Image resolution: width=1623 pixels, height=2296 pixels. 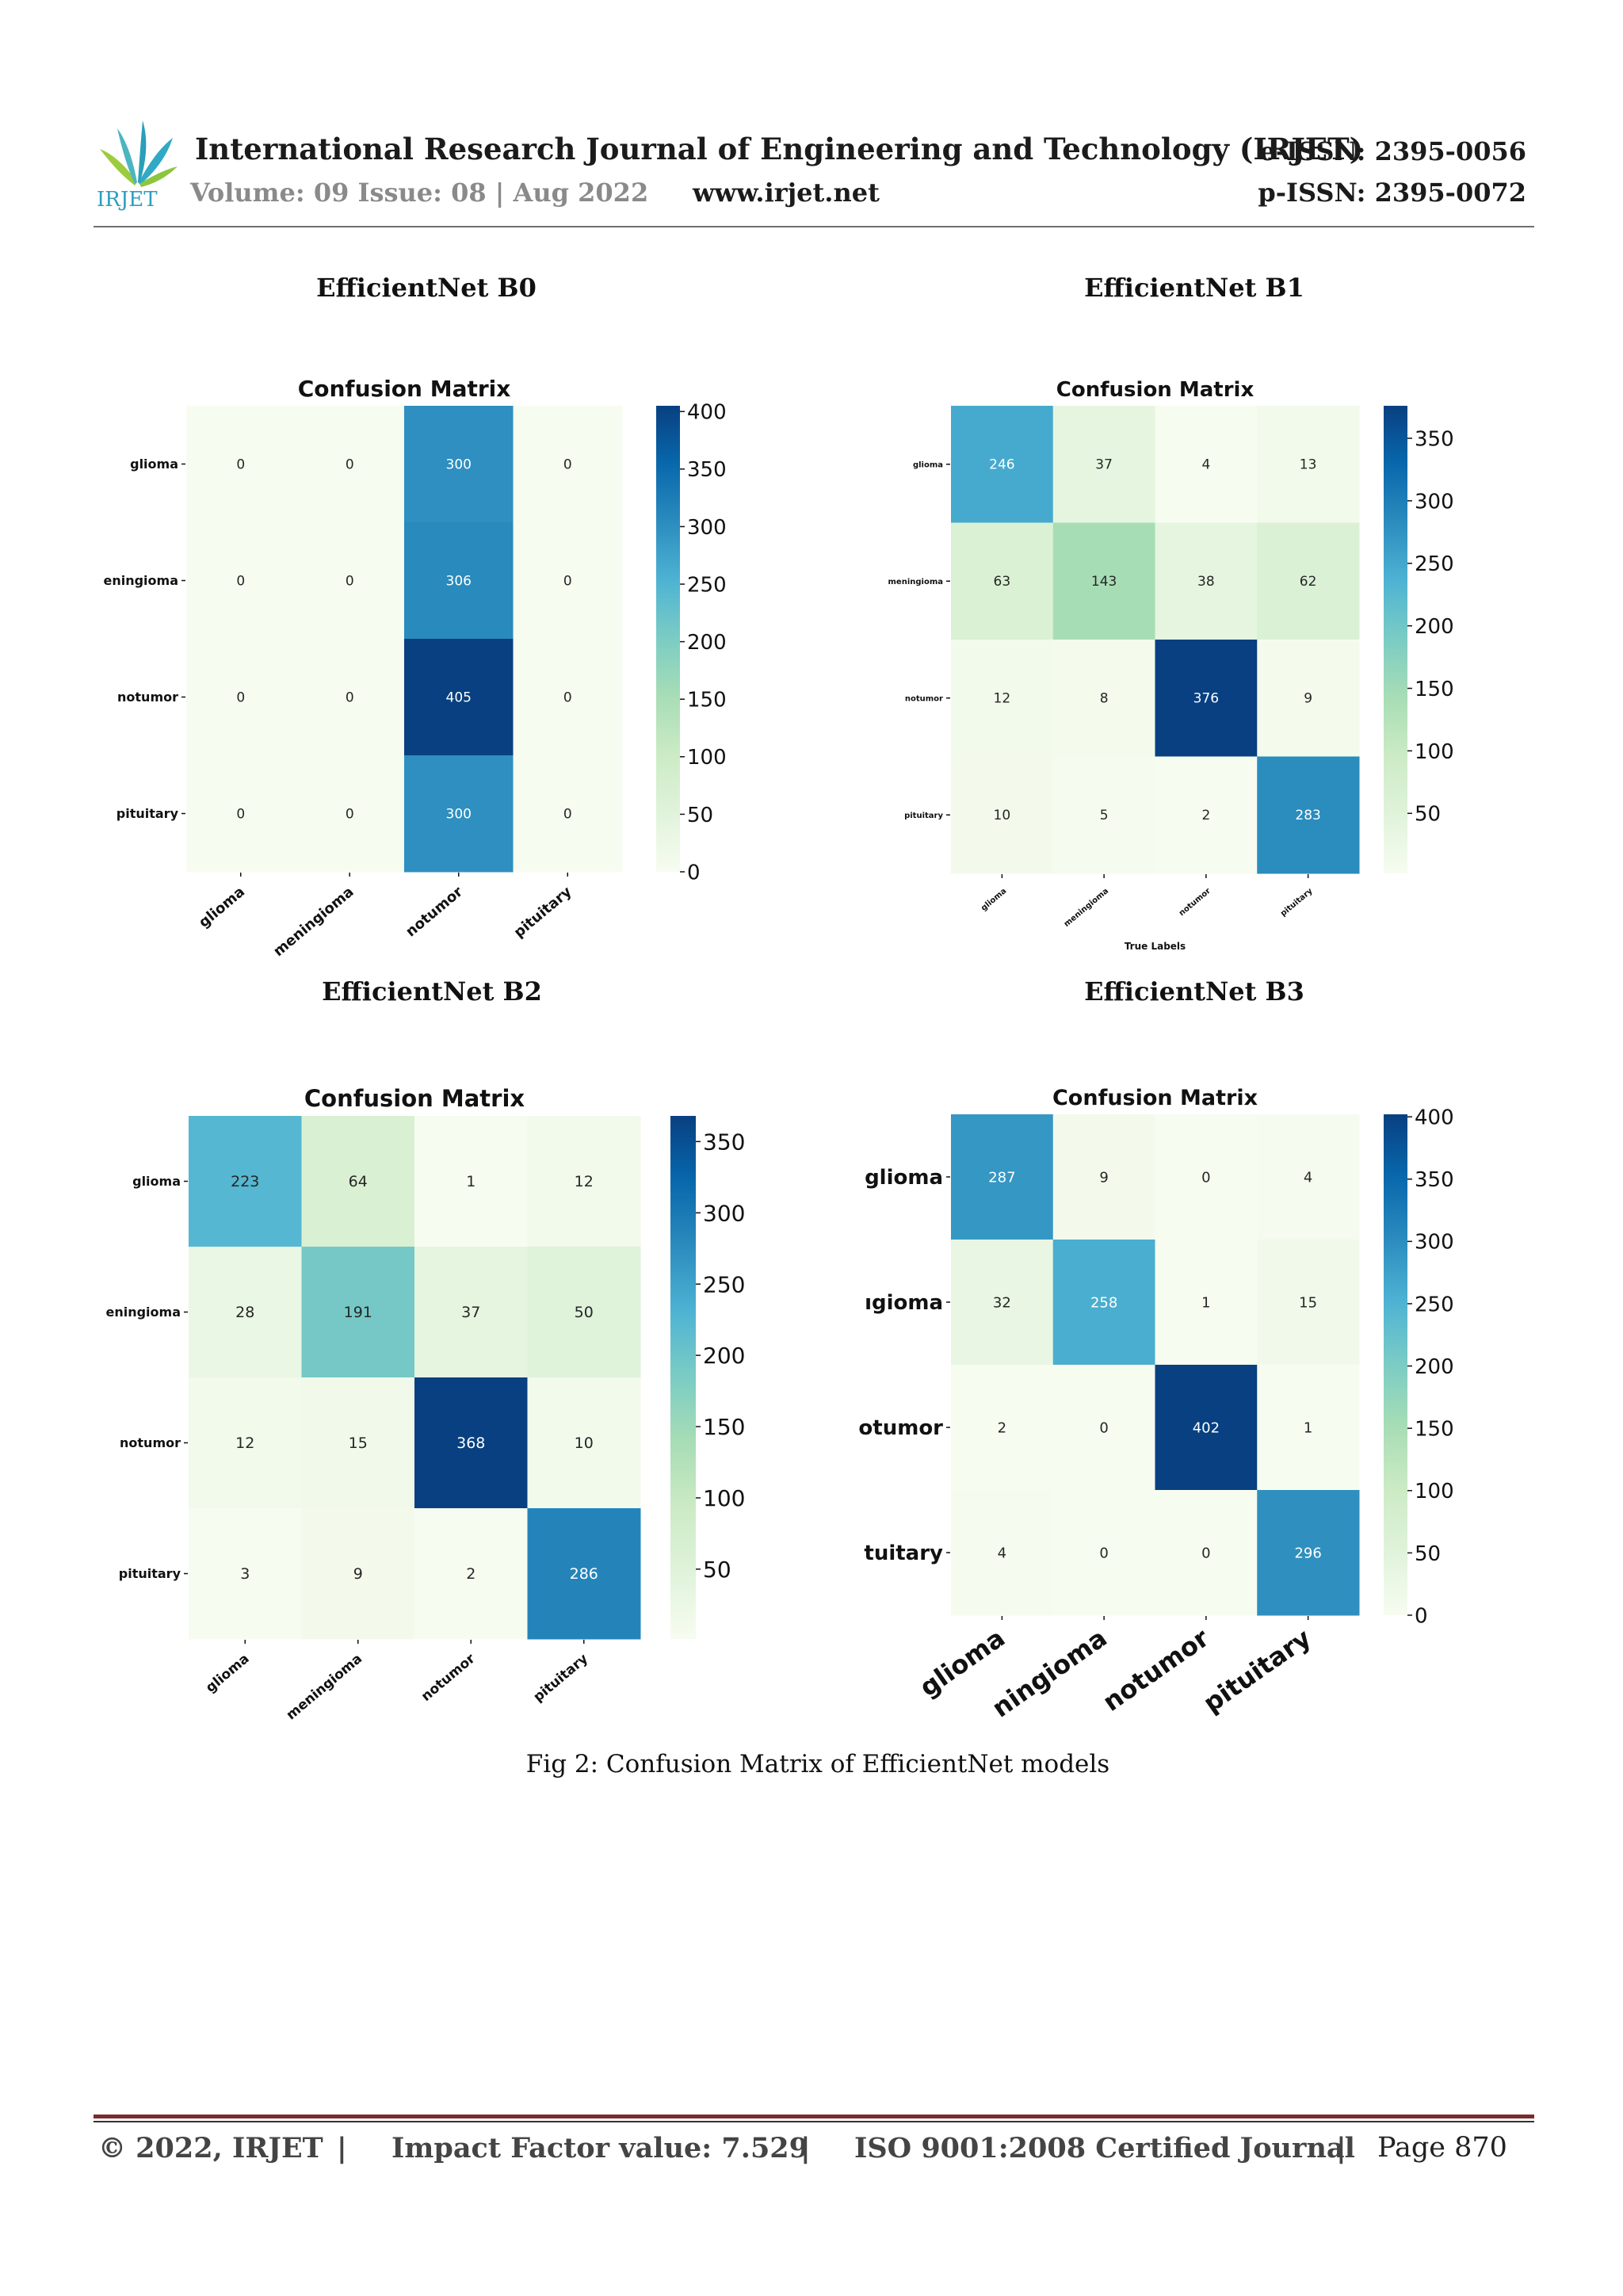 I want to click on cell-value-label: 12, so click(x=585, y=1181).